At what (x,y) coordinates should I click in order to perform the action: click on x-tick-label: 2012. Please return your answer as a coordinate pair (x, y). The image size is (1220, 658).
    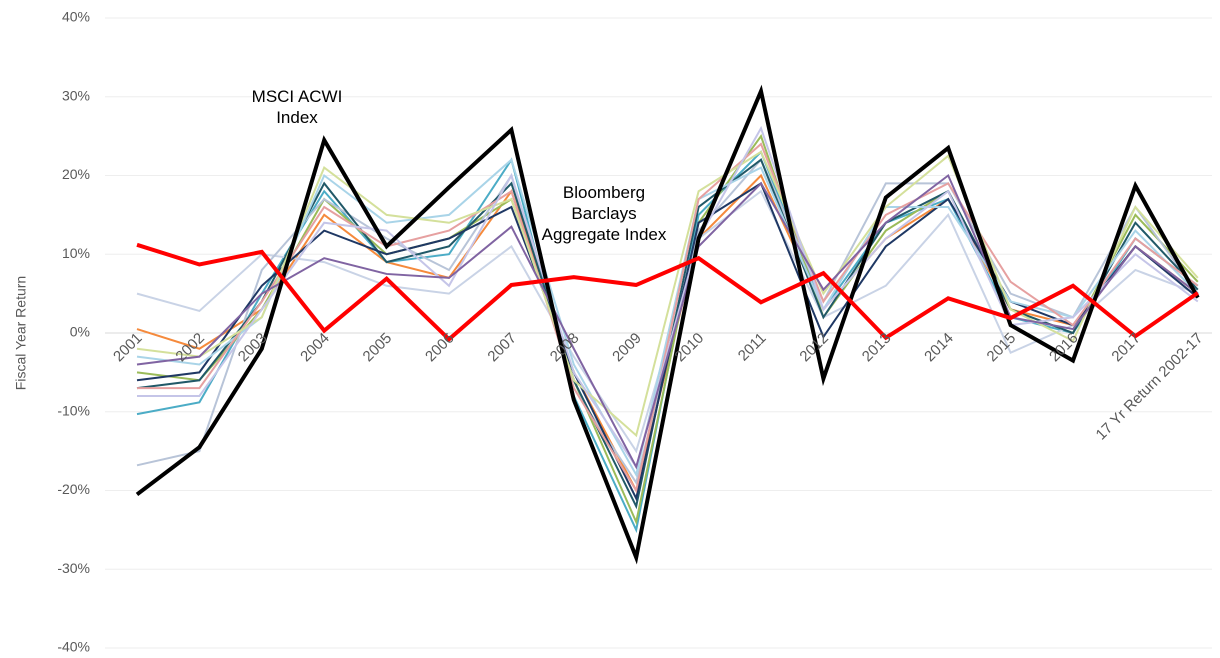
    Looking at the image, I should click on (814, 348).